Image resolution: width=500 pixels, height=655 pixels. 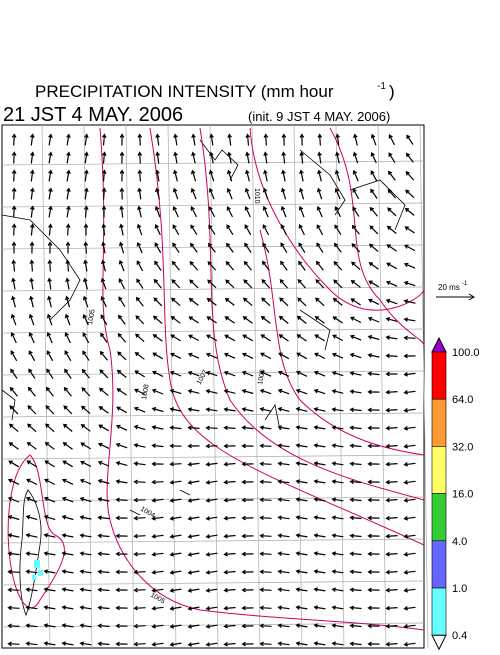 I want to click on colorbar: 100.0 64.0 32.0 16.0 4.0 1.0 0.4, so click(x=455, y=493).